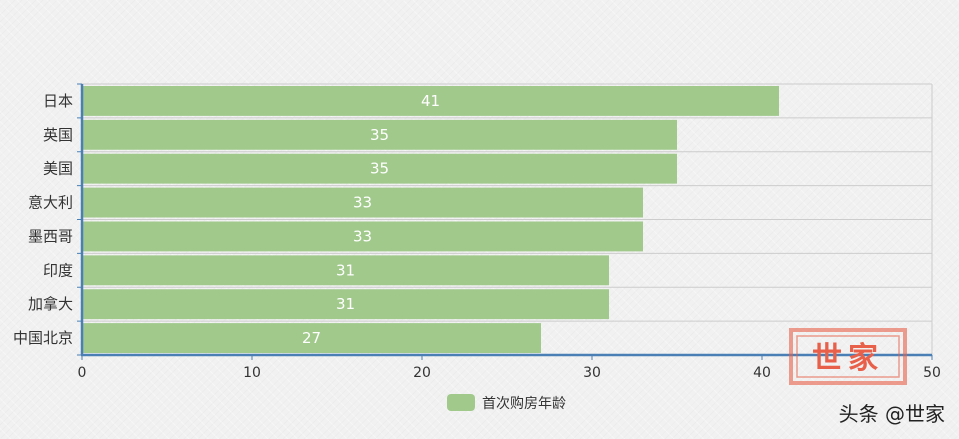 This screenshot has width=959, height=439. I want to click on bar-value-label: 27, so click(311, 338).